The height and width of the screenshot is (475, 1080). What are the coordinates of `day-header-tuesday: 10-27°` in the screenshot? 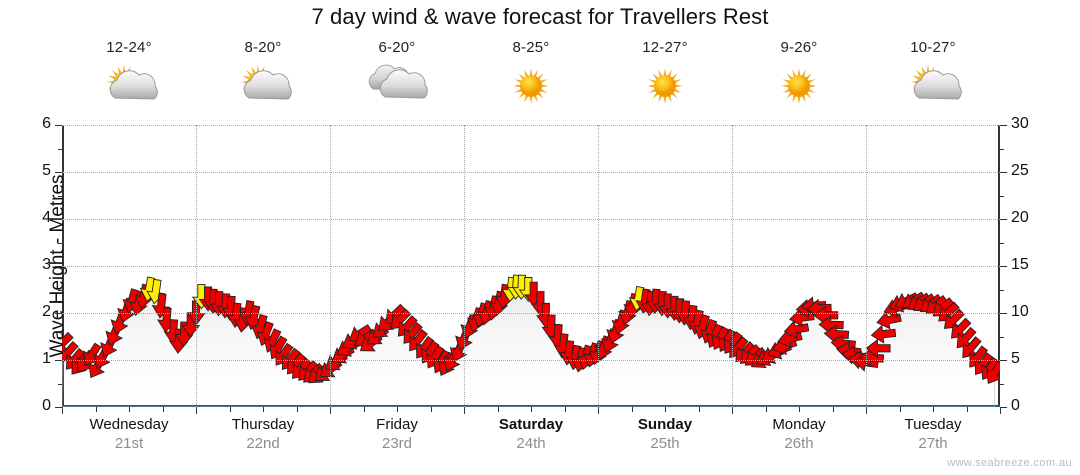 It's located at (933, 79).